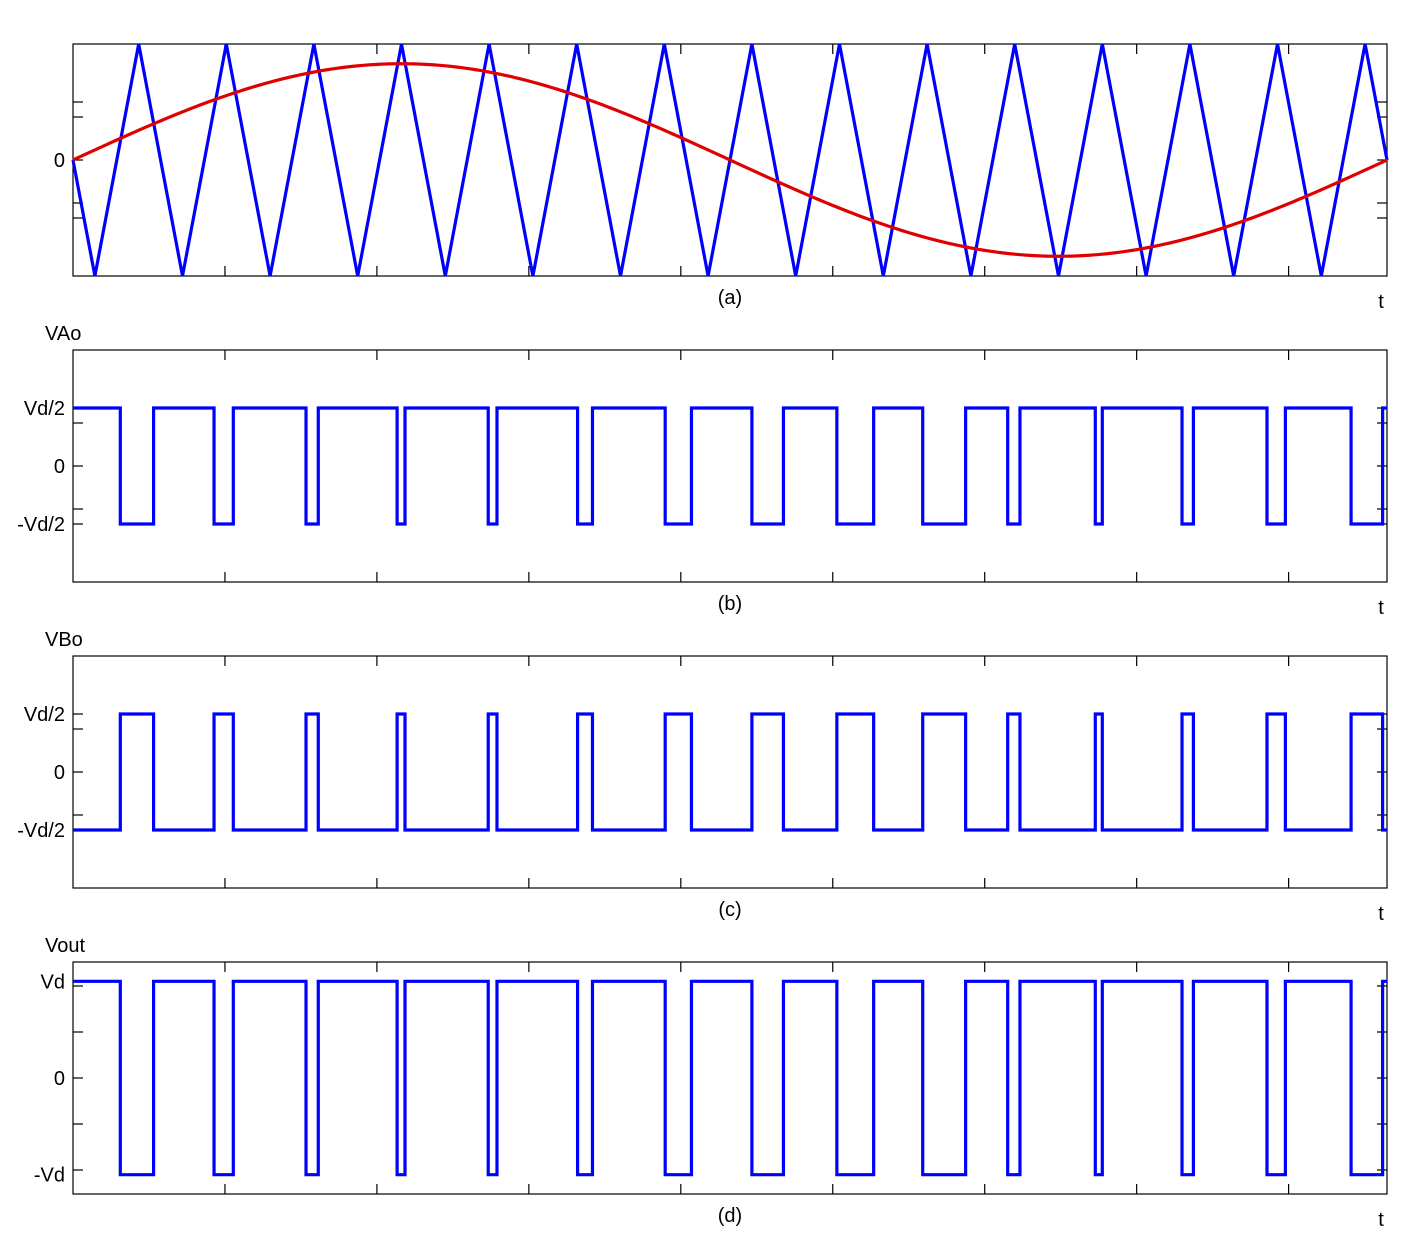 The width and height of the screenshot is (1424, 1256). What do you see at coordinates (730, 160) in the screenshot?
I see `series-line-reference-sine` at bounding box center [730, 160].